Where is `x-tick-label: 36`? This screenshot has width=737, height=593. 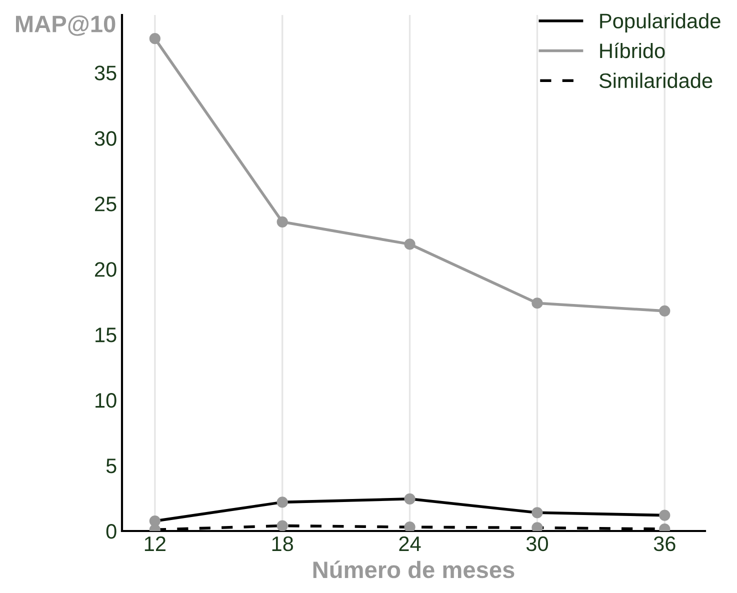 x-tick-label: 36 is located at coordinates (665, 544).